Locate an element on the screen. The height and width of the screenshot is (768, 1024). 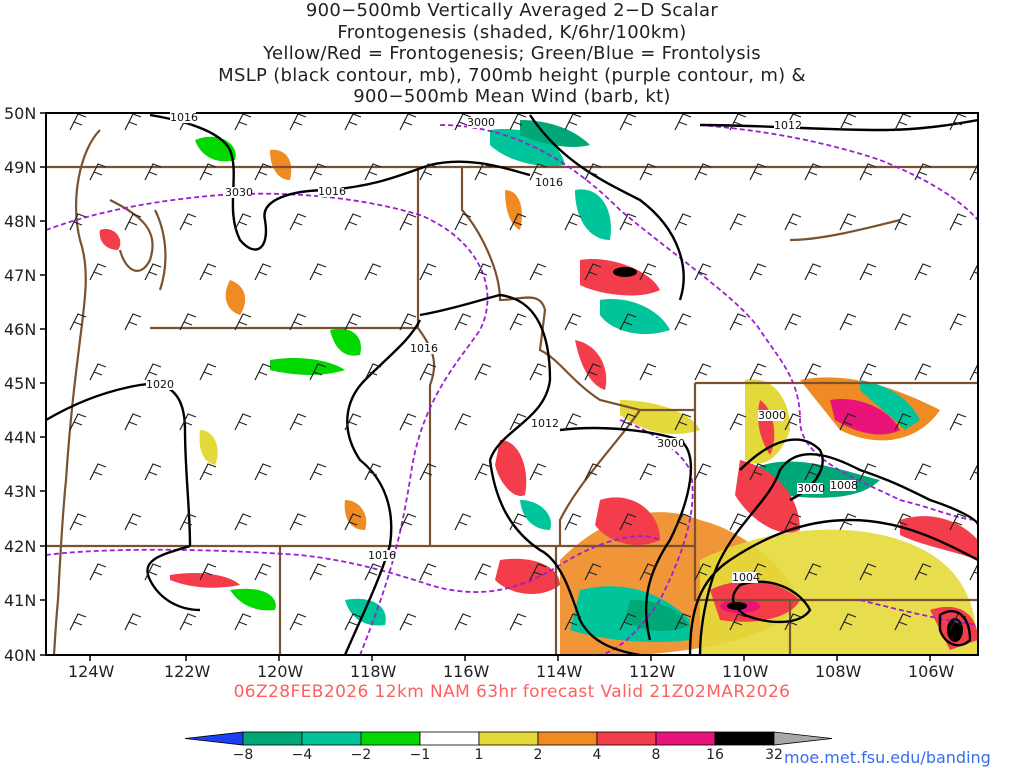
title-line: 900−500mb Mean Wind (barb, kt) is located at coordinates (512, 96).